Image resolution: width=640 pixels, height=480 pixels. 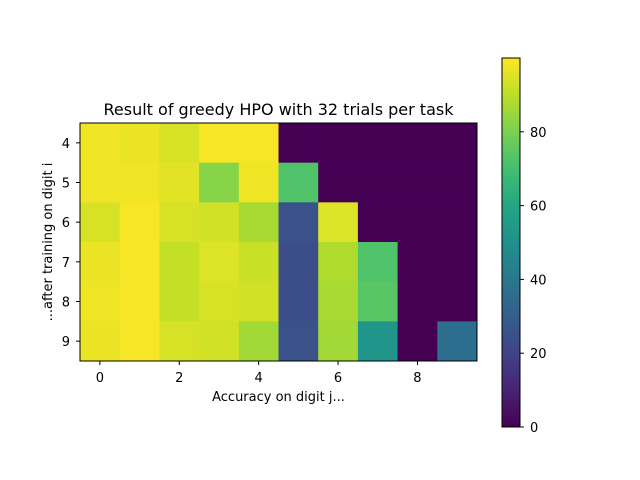 I want to click on x-tick-label: 8, so click(x=417, y=378).